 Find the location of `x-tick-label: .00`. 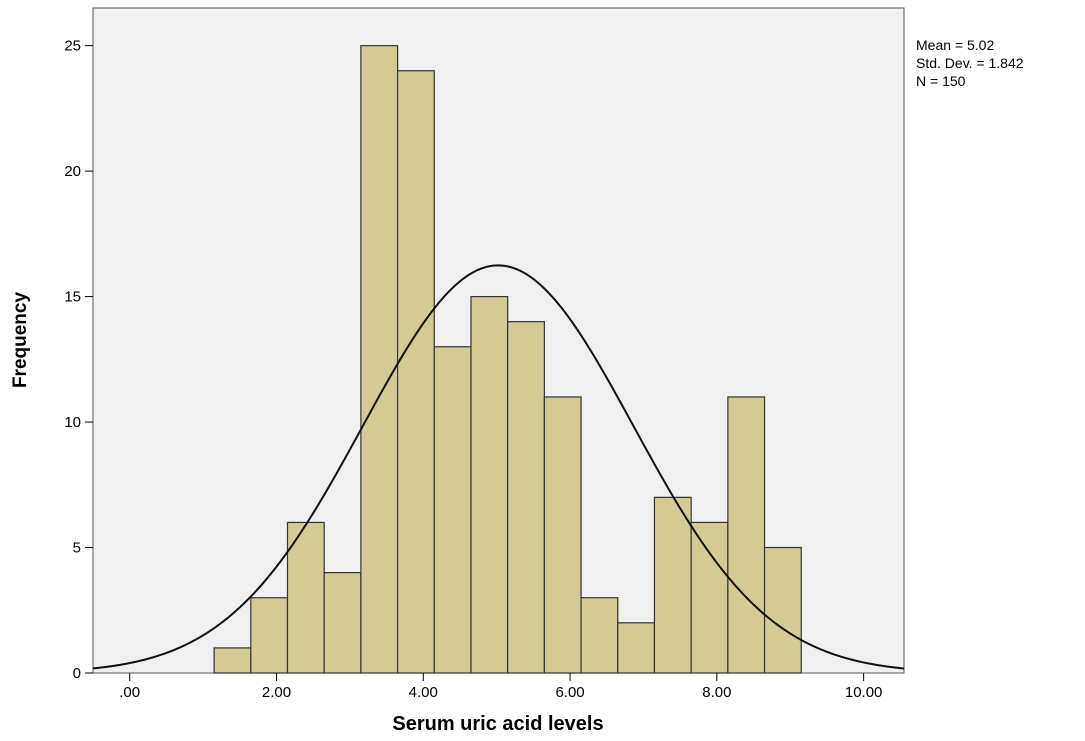

x-tick-label: .00 is located at coordinates (129, 692).